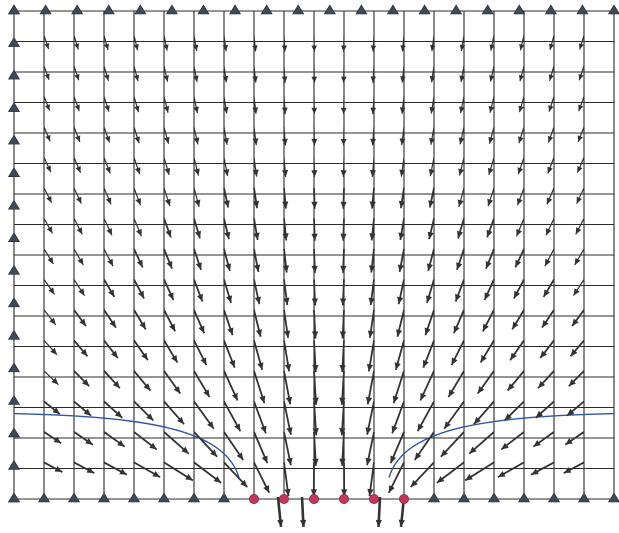  What do you see at coordinates (313, 498) in the screenshot?
I see `circle-node-icon` at bounding box center [313, 498].